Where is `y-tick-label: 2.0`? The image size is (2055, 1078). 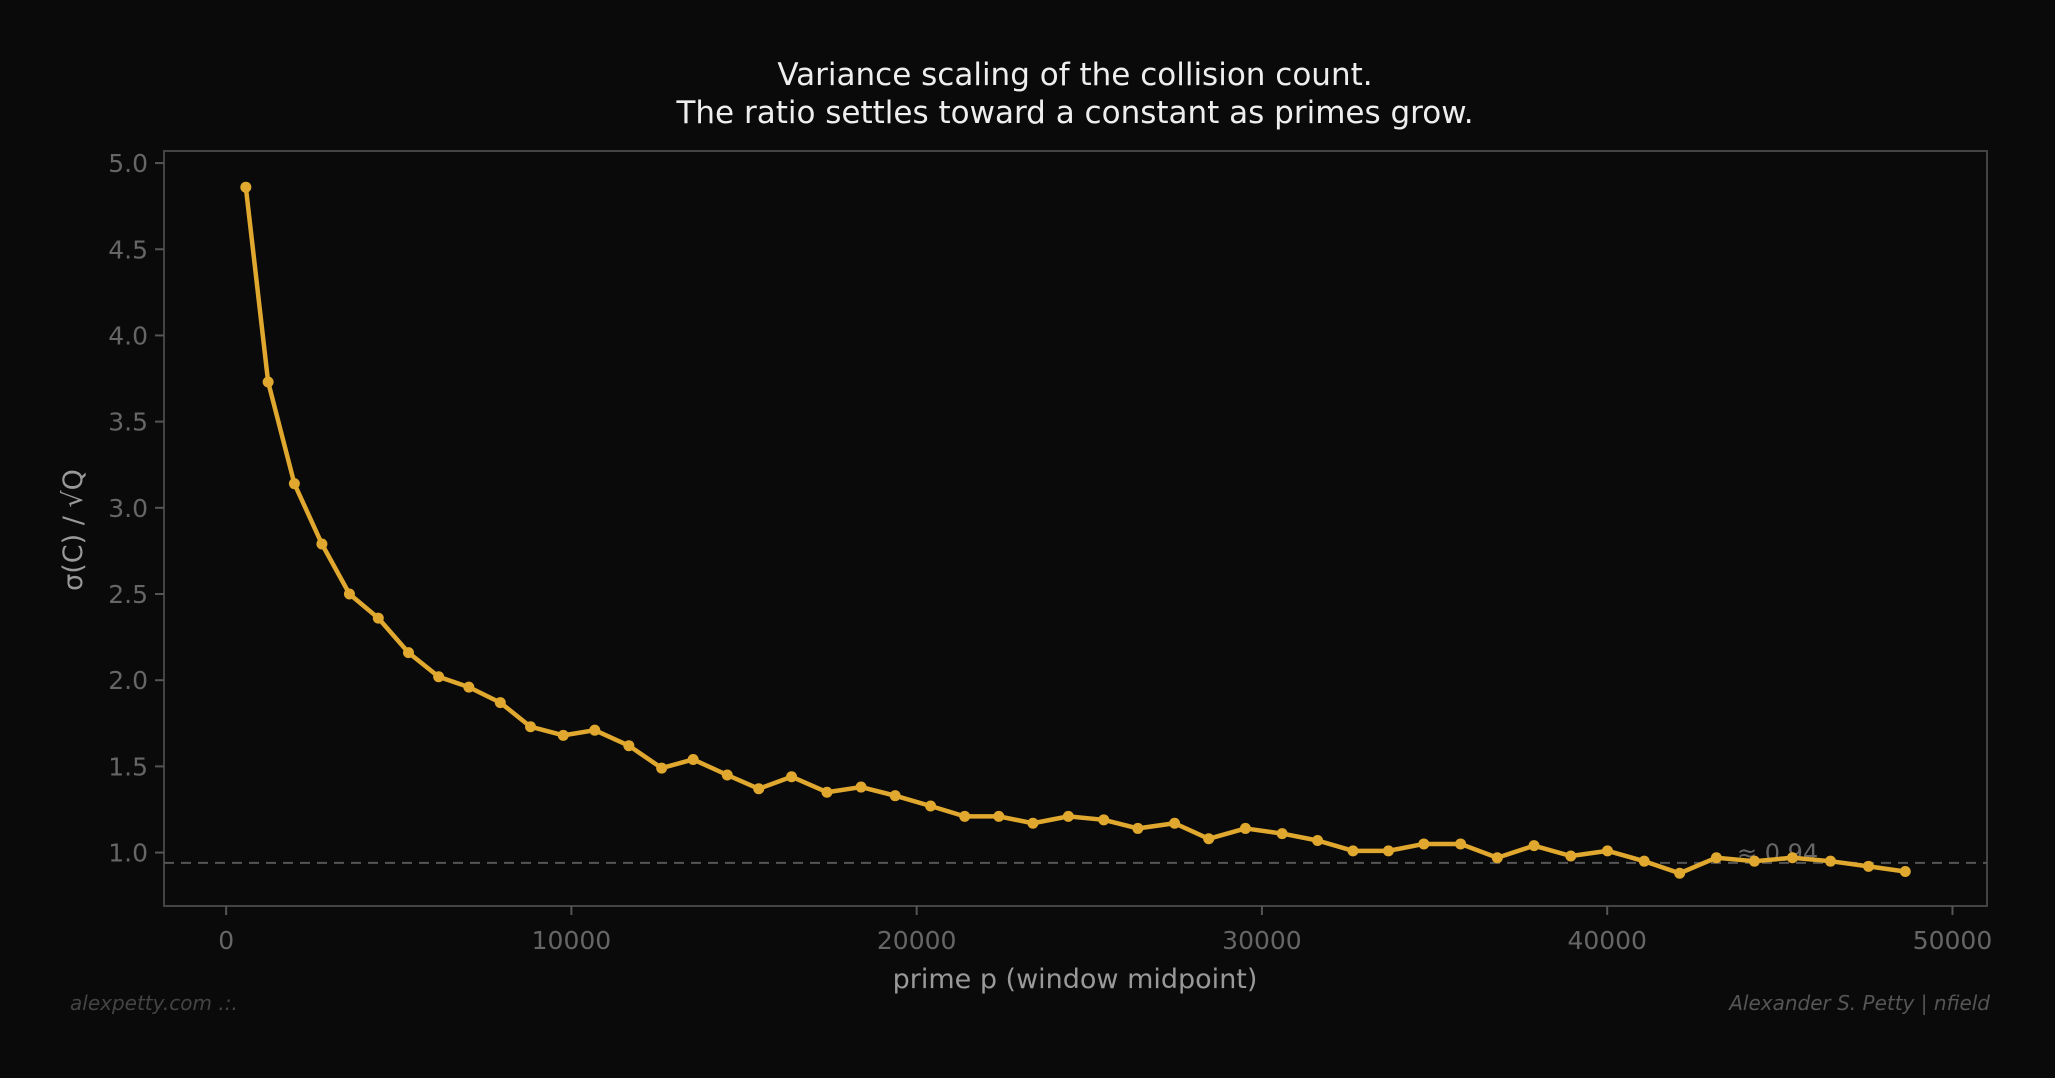 y-tick-label: 2.0 is located at coordinates (128, 680).